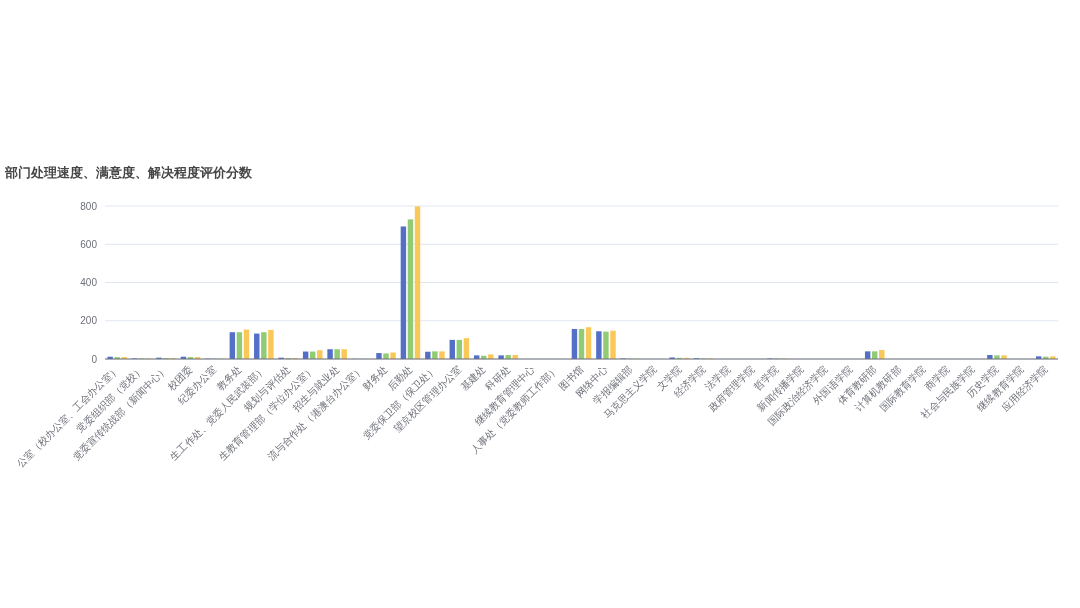 This screenshot has width=1080, height=608. I want to click on y-tick-label: 800, so click(89, 206).